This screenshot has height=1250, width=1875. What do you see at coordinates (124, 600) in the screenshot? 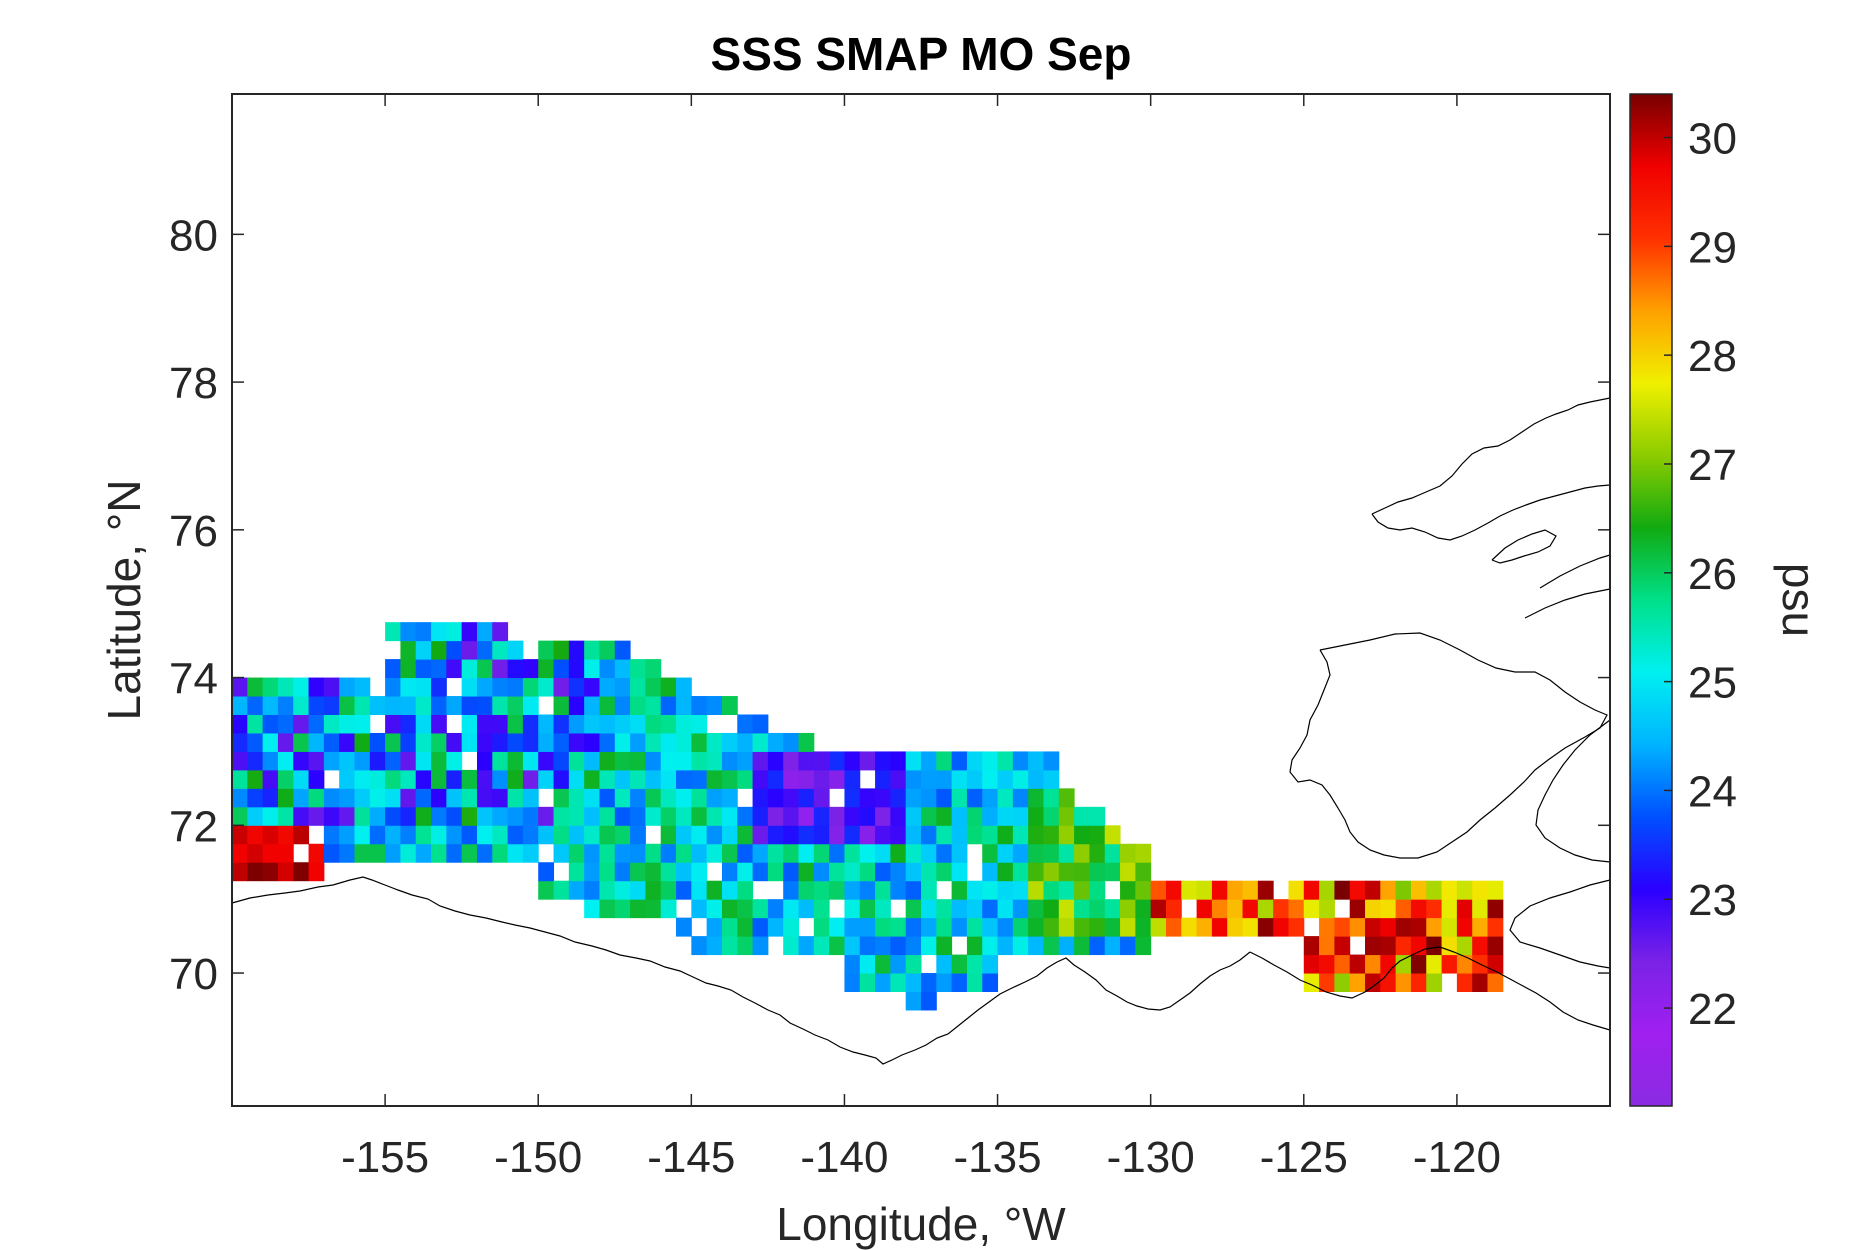
I see `y-axis-label: Latitude, °N` at bounding box center [124, 600].